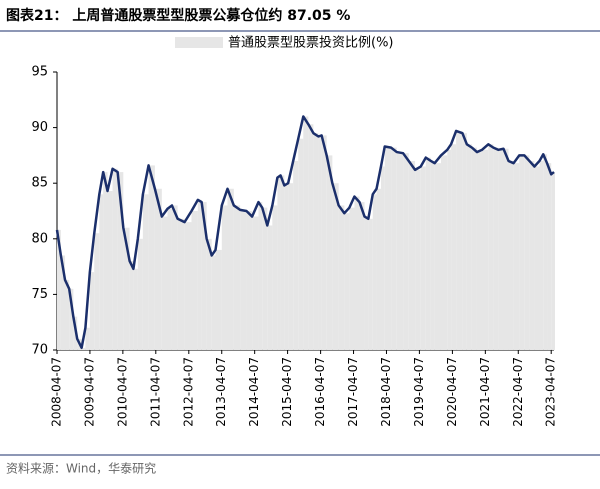  What do you see at coordinates (485, 392) in the screenshot?
I see `x-tick-label: 2021-04-07` at bounding box center [485, 392].